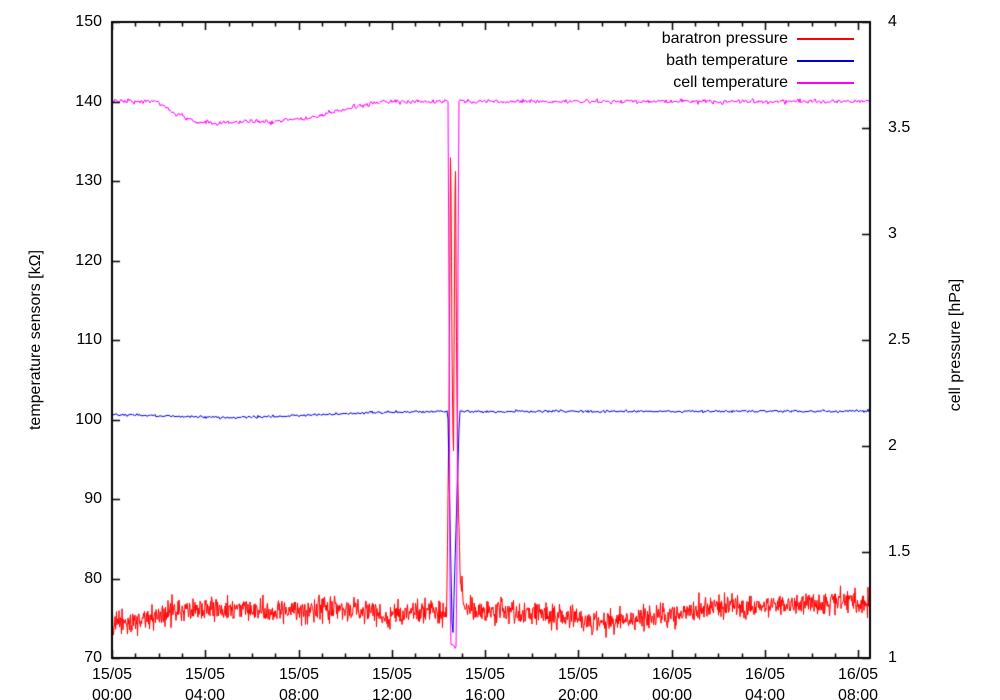 This screenshot has width=1000, height=700. Describe the element at coordinates (892, 21) in the screenshot. I see `y-right-tick-label: 4` at that location.